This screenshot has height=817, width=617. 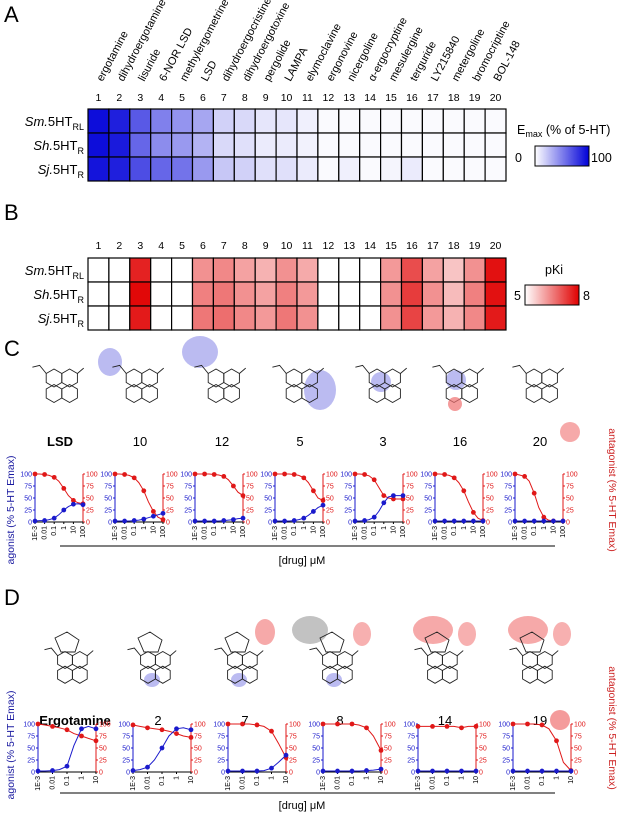 What do you see at coordinates (370, 246) in the screenshot?
I see `column-number: 14` at bounding box center [370, 246].